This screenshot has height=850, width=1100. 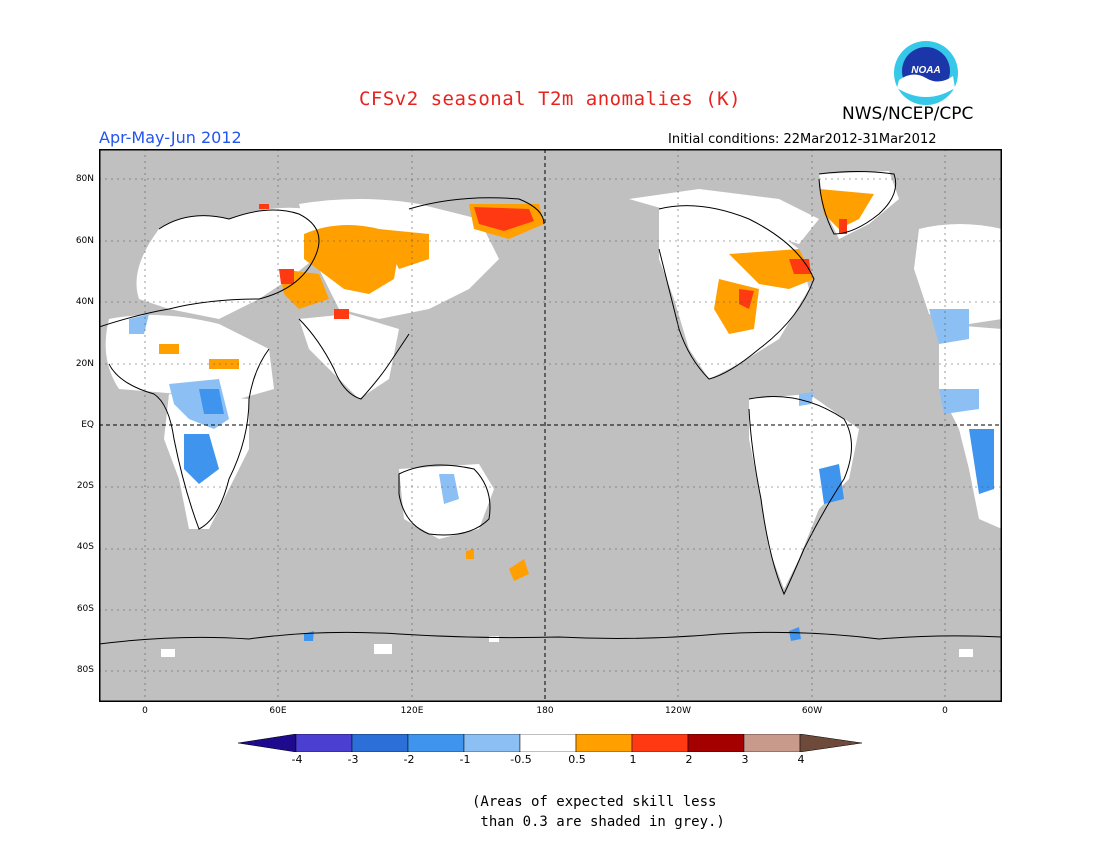 I want to click on lat-label-40s: 40S, so click(x=85, y=547).